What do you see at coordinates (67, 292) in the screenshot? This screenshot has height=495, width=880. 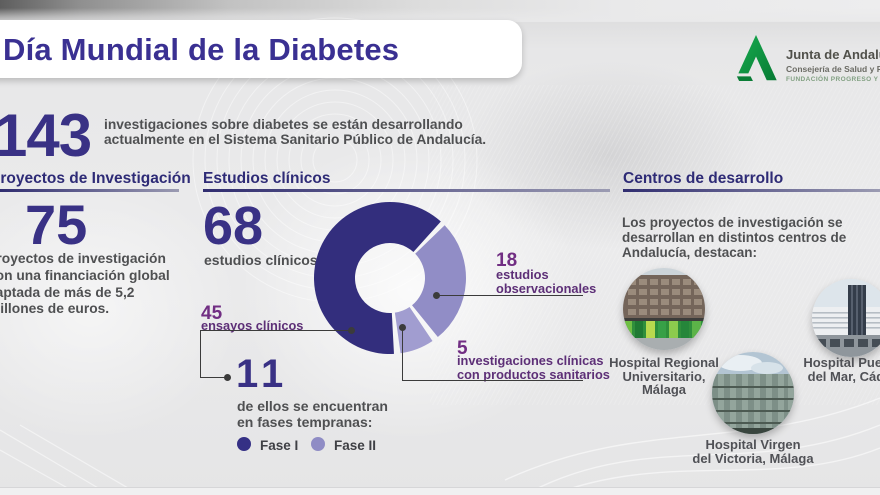 I see `proyectos-desc-line-3: captada de más de 5,2` at bounding box center [67, 292].